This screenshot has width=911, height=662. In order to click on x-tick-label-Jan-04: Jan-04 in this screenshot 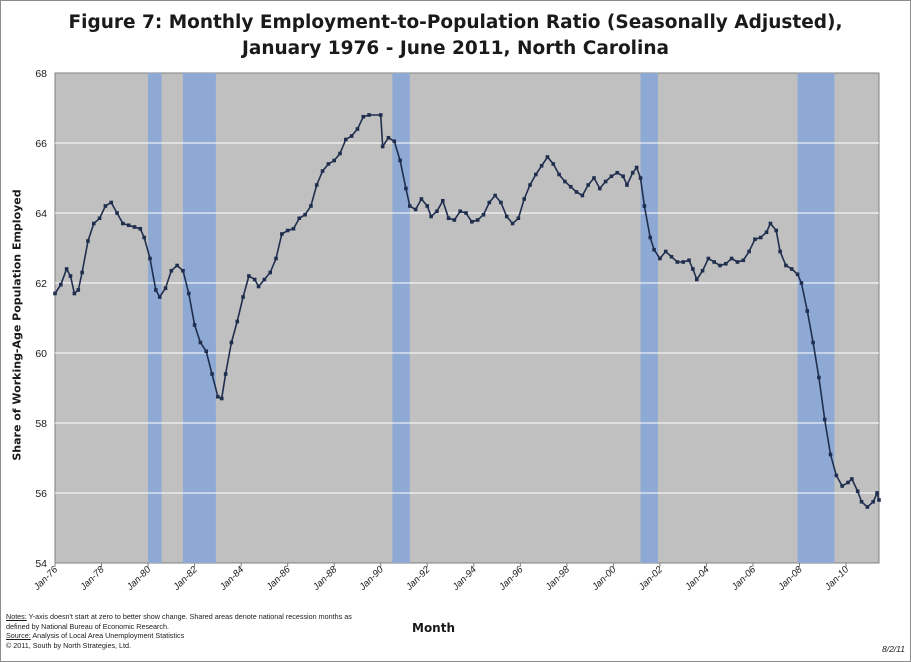, I will do `click(697, 578)`.